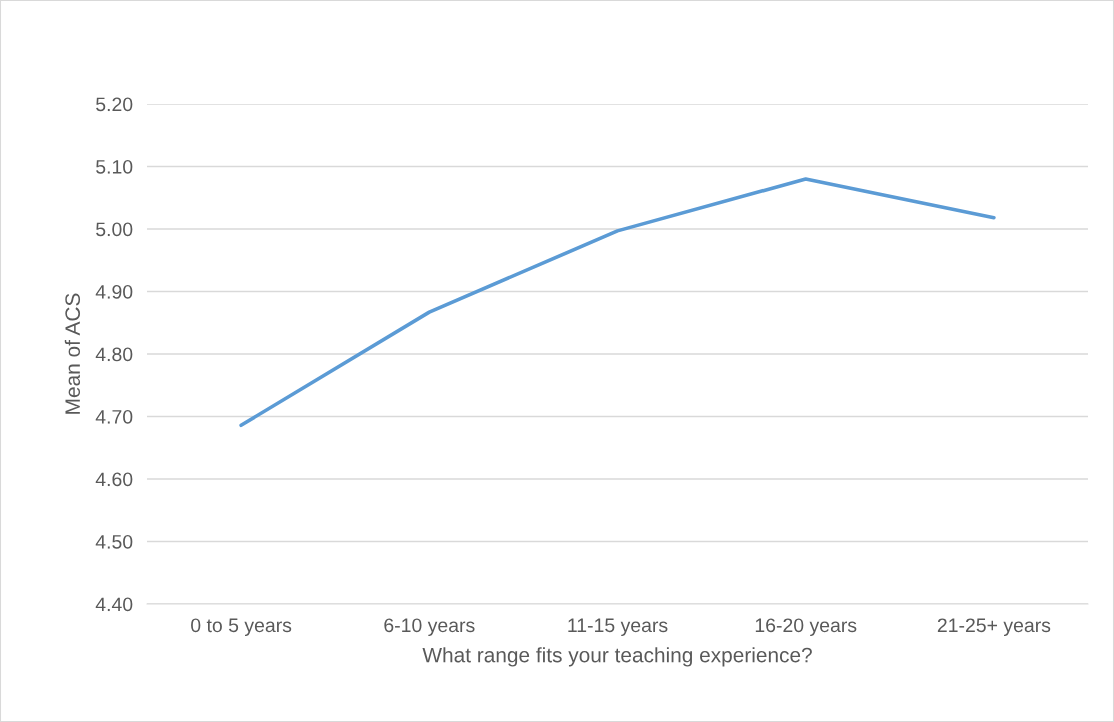 The image size is (1114, 722). Describe the element at coordinates (618, 627) in the screenshot. I see `x-tick-label: 11-15 years` at that location.